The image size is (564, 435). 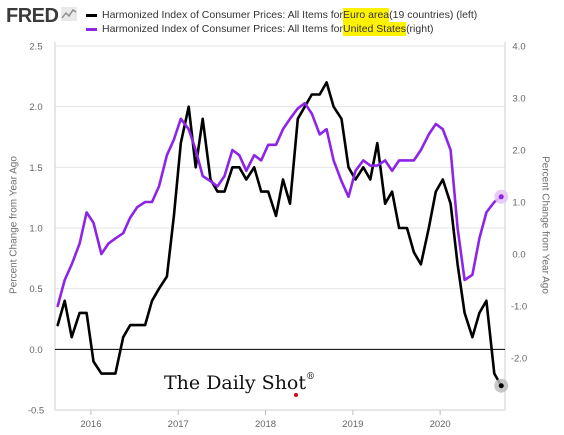 What do you see at coordinates (440, 424) in the screenshot?
I see `x-tick-label: 2020` at bounding box center [440, 424].